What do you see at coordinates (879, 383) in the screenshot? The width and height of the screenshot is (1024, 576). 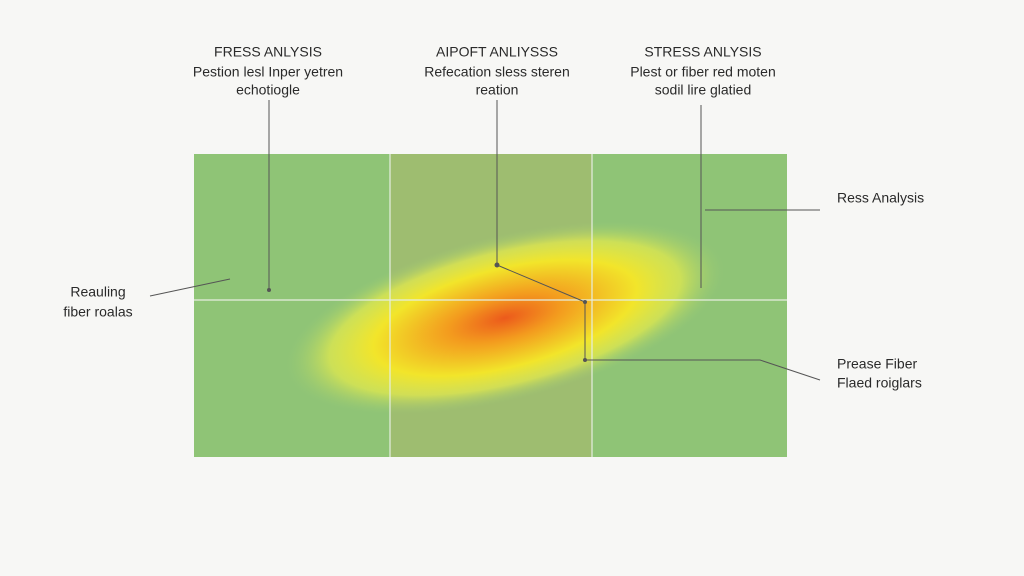 I see `side-label: Flaed roiglars` at bounding box center [879, 383].